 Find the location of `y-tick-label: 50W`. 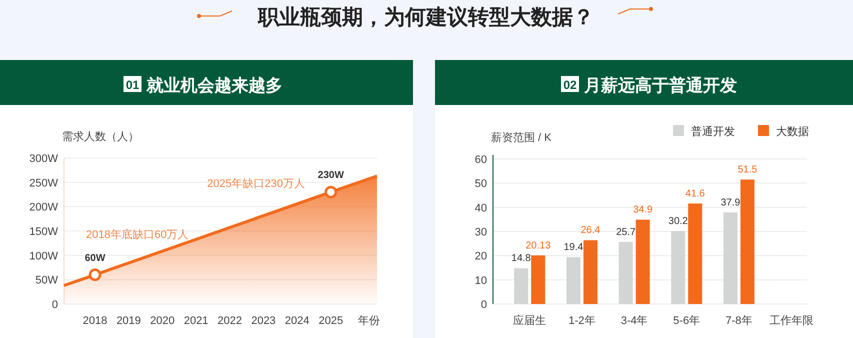

y-tick-label: 50W is located at coordinates (47, 280).